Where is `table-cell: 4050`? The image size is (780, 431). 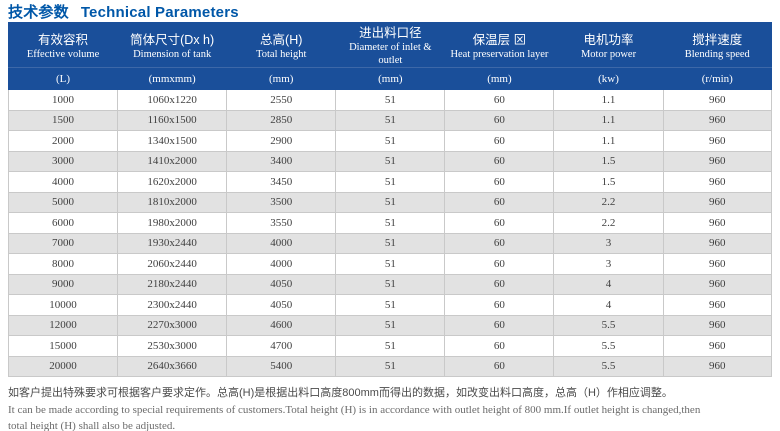
table-cell: 4050 is located at coordinates (281, 305).